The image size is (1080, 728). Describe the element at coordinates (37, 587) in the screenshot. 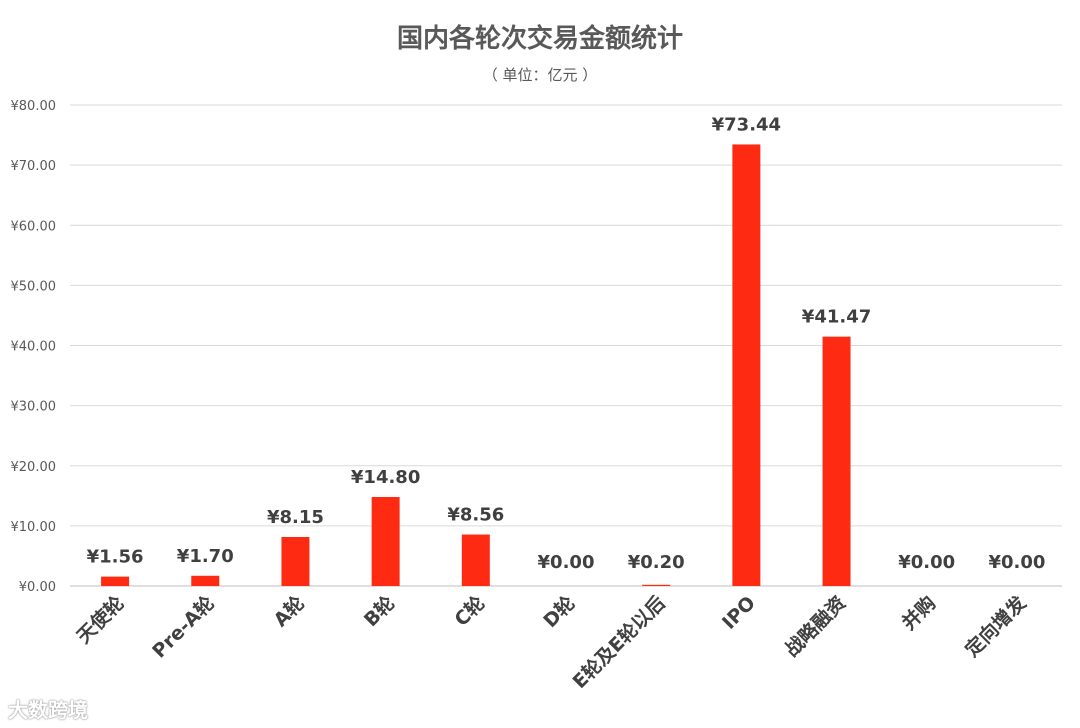

I see `y-tick-label: ¥0.00` at that location.